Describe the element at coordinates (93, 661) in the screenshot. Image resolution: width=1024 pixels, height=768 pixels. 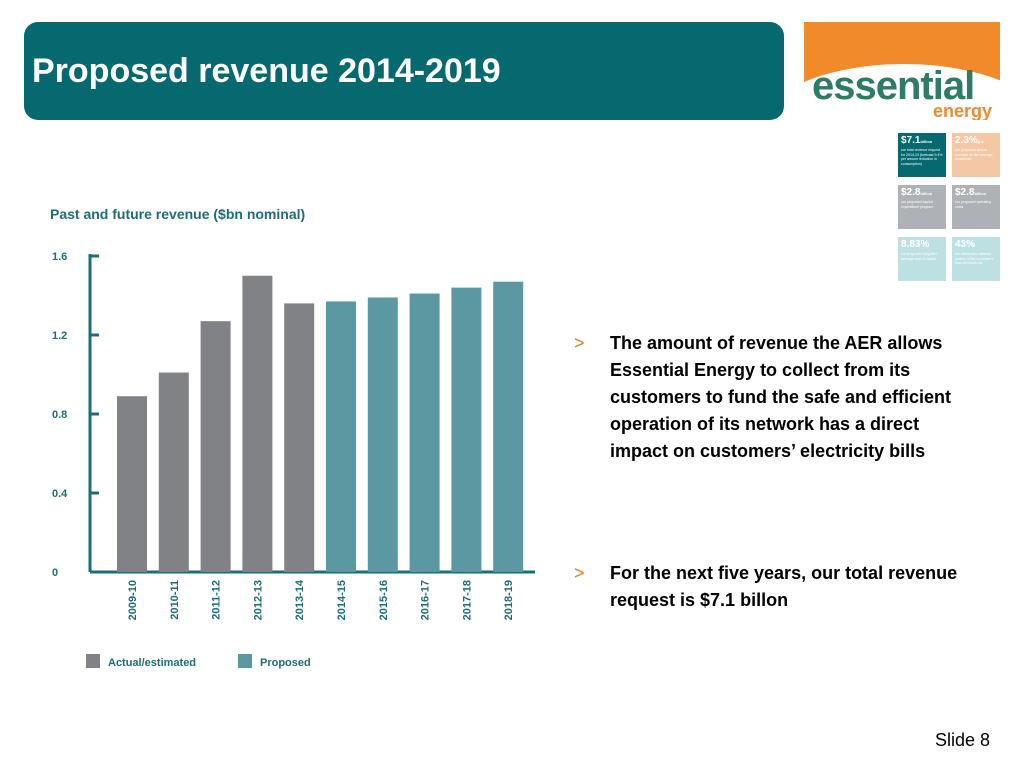
I see `legend-swatch-actual` at that location.